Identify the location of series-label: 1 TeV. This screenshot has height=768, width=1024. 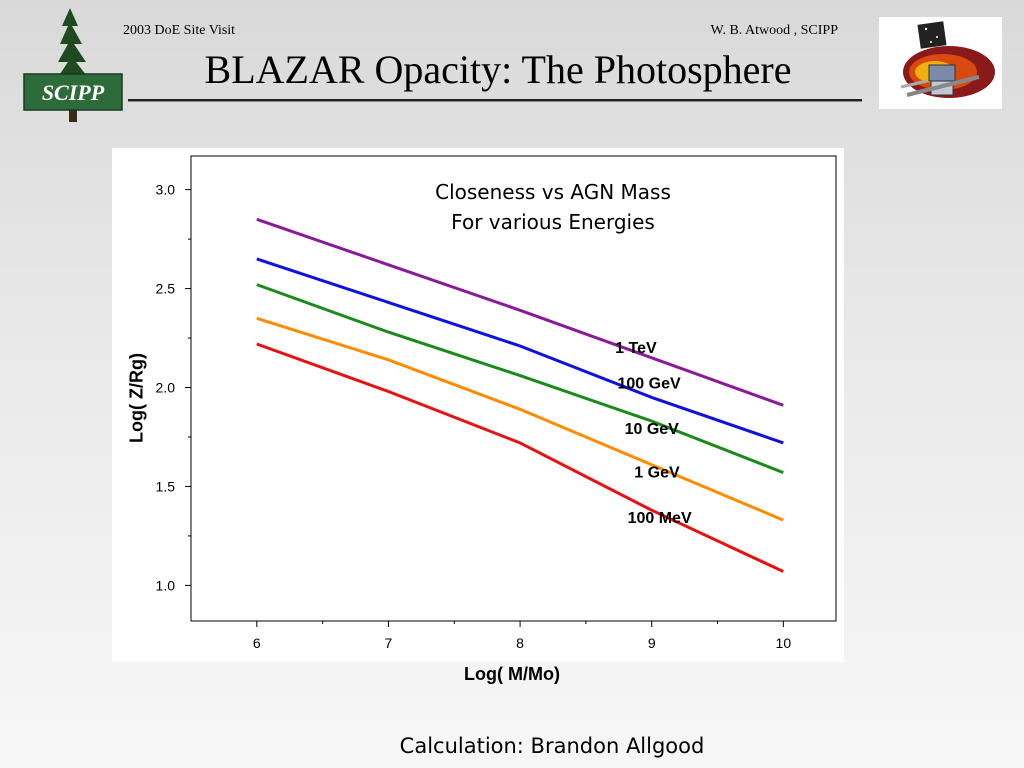
(636, 348).